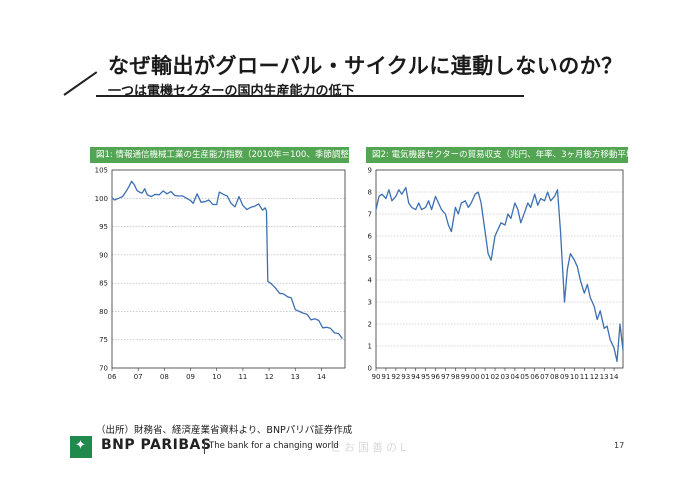 This screenshot has height=495, width=700. I want to click on chart1-y-tick-label: 95, so click(103, 227).